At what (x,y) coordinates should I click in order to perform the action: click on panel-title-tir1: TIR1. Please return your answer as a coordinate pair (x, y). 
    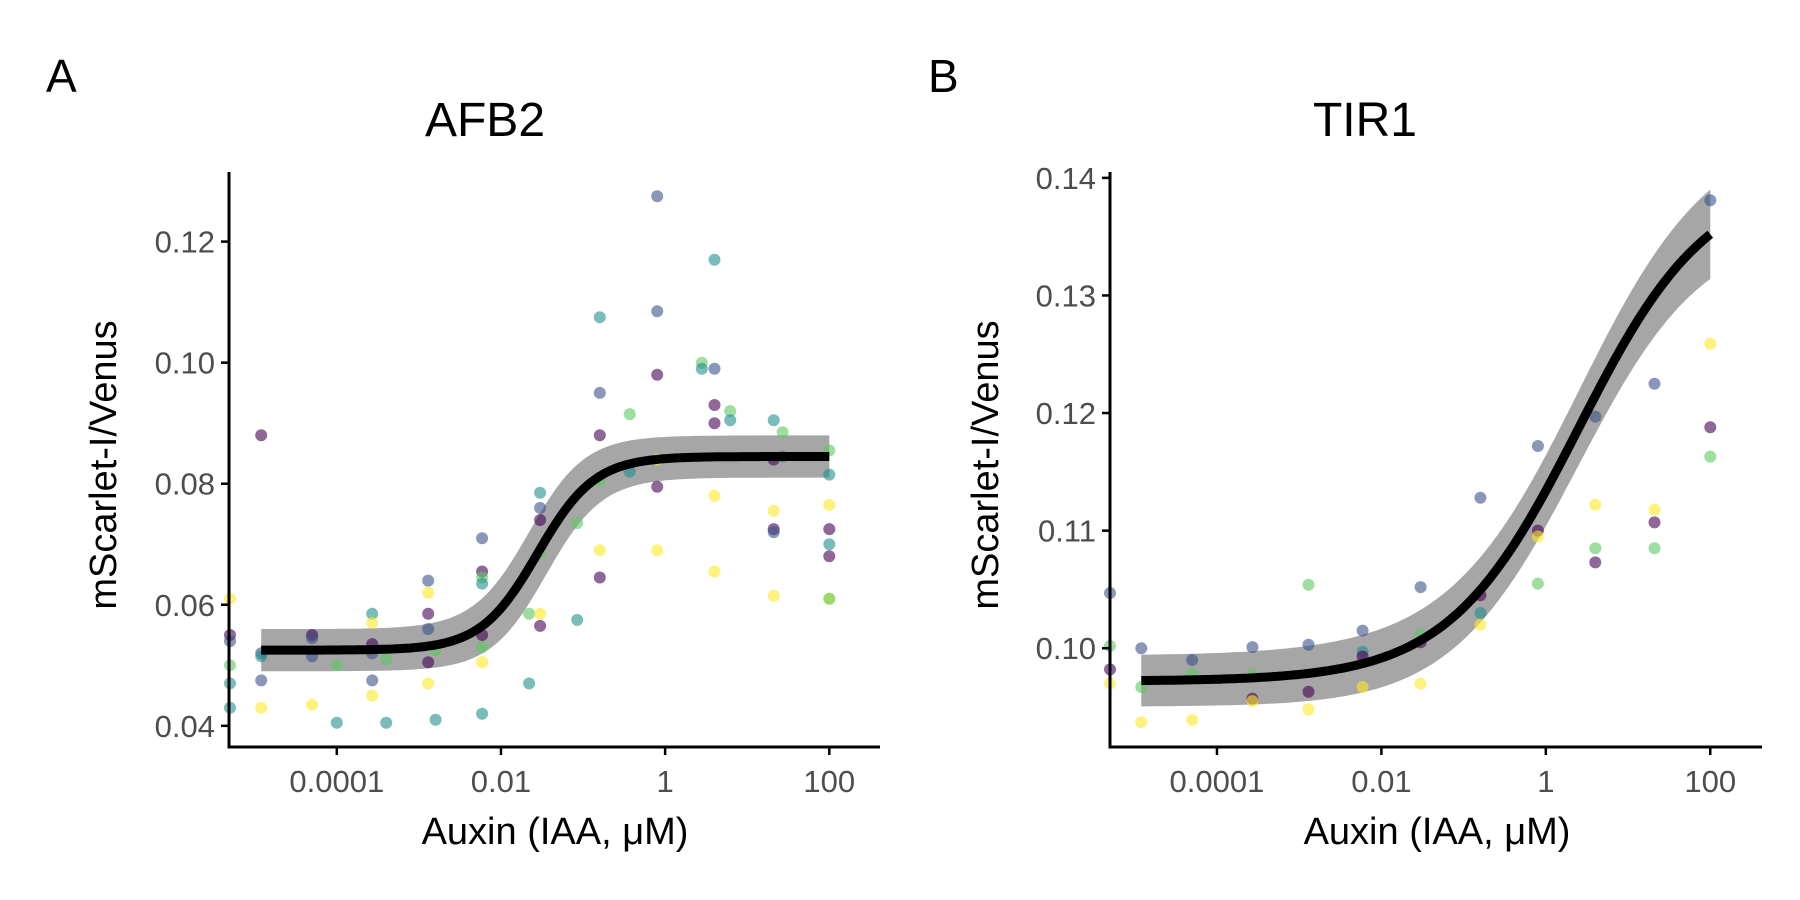
    Looking at the image, I should click on (1365, 120).